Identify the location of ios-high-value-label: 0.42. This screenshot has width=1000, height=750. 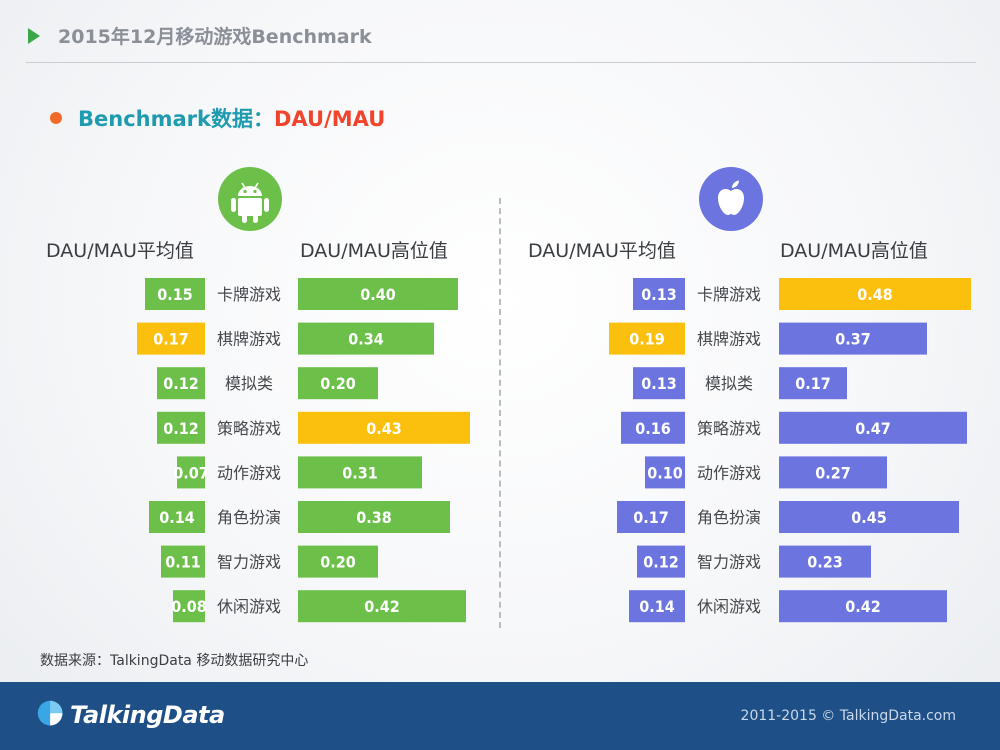
(863, 606).